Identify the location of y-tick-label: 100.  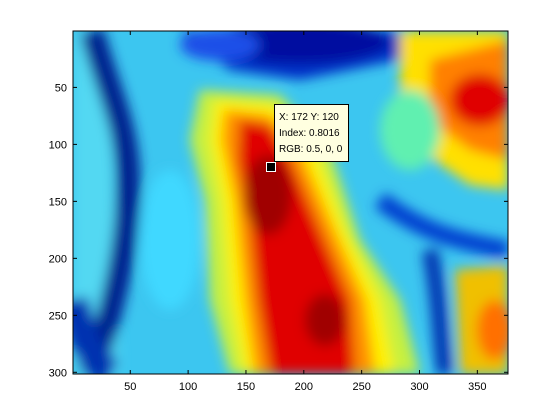
(58, 145).